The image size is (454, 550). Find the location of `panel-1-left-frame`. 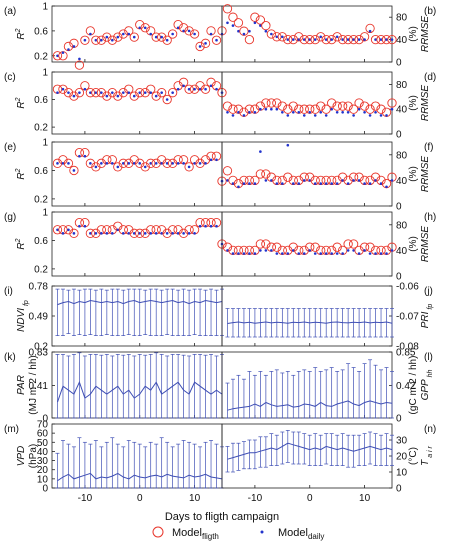

panel-1-left-frame is located at coordinates (137, 103).